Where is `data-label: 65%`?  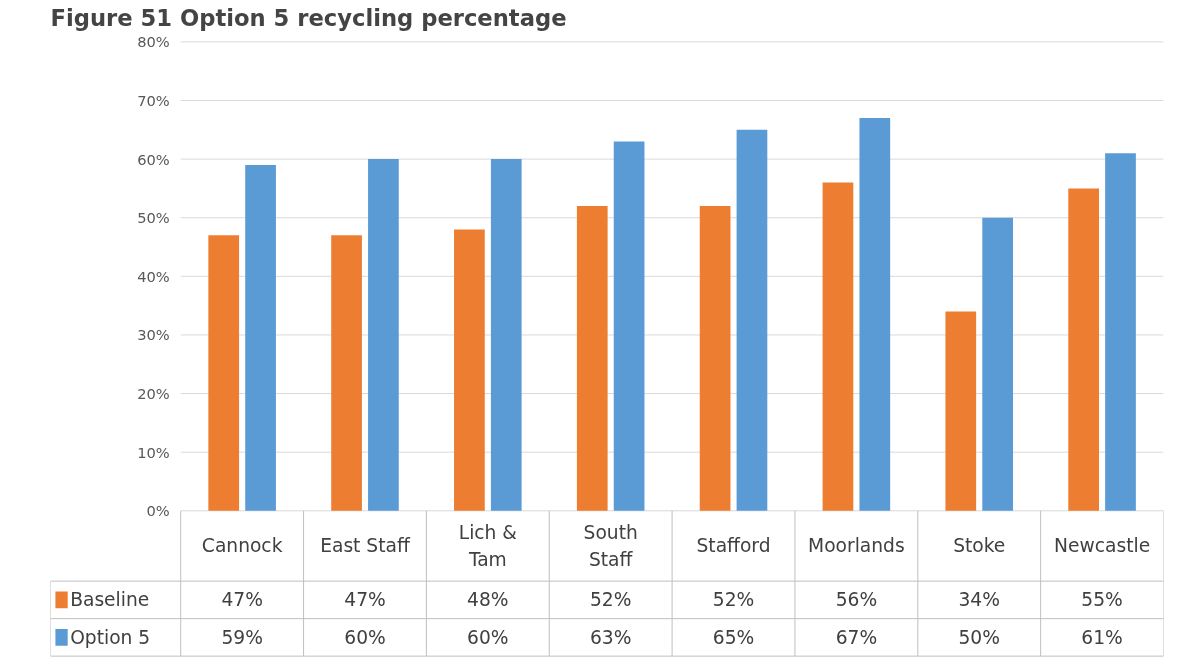
data-label: 65% is located at coordinates (733, 637).